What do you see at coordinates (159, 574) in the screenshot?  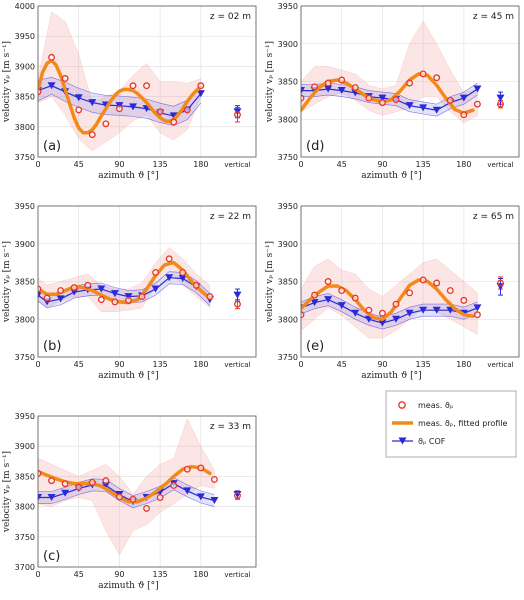 I see `x-tick-label: 135` at bounding box center [159, 574].